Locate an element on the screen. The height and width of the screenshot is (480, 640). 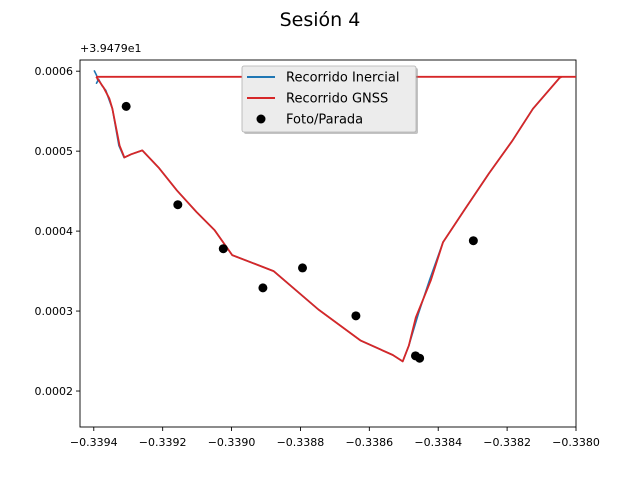
chart-title: Sesión 4 is located at coordinates (320, 20).